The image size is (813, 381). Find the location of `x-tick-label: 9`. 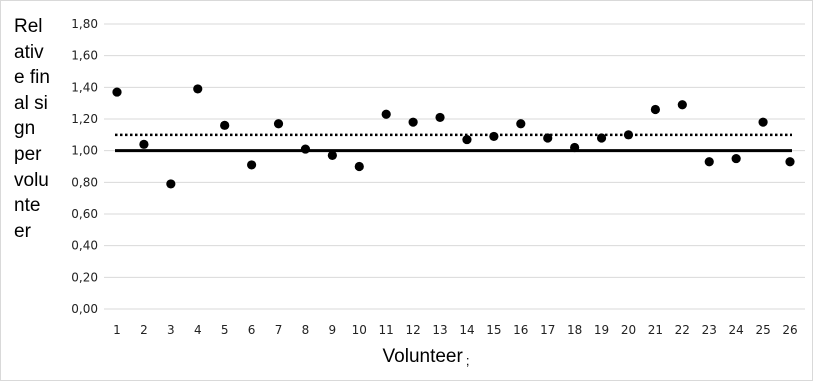

x-tick-label: 9 is located at coordinates (333, 330).